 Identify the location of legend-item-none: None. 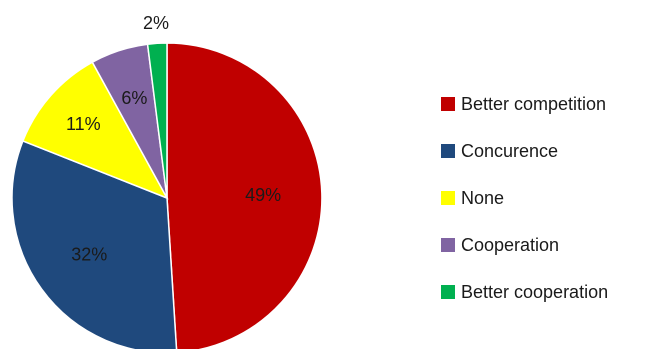
(472, 198).